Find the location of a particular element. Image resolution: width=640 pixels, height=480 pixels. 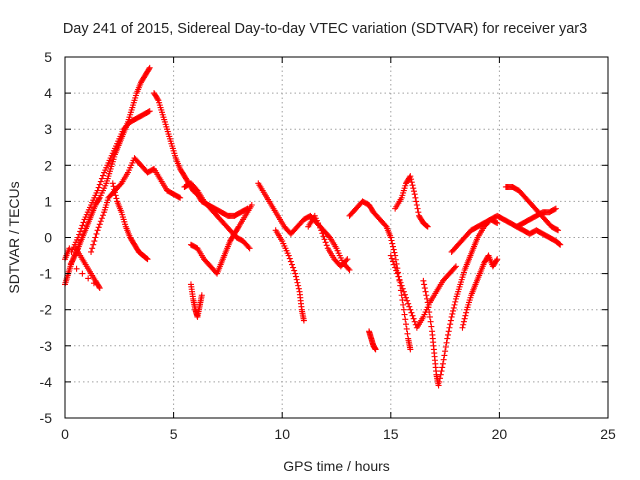

x-tick-label: 0 is located at coordinates (65, 434).